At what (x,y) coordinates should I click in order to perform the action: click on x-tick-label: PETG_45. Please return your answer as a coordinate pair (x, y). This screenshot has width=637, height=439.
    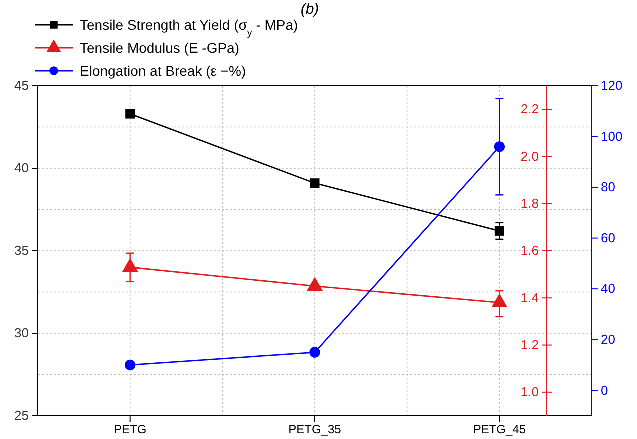
    Looking at the image, I should click on (499, 429).